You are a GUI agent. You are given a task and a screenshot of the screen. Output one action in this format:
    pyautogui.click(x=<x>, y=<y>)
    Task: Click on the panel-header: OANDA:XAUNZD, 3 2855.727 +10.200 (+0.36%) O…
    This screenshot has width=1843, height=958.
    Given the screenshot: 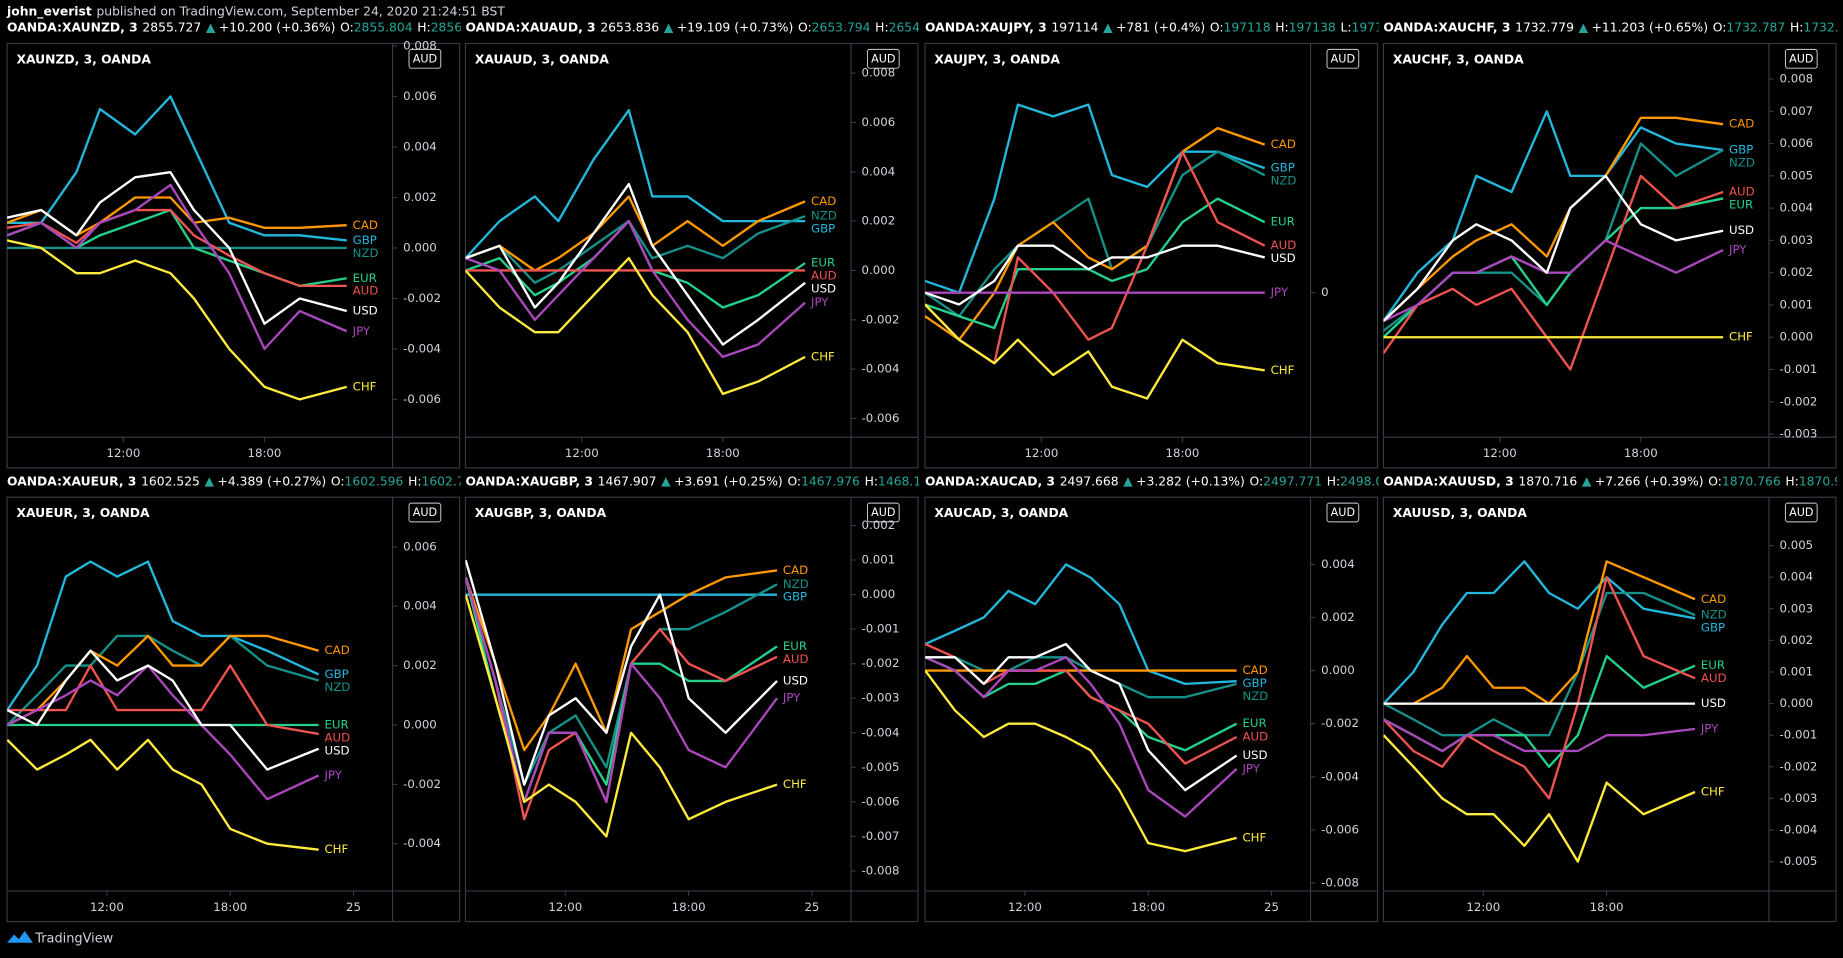 What is the action you would take?
    pyautogui.click(x=234, y=28)
    